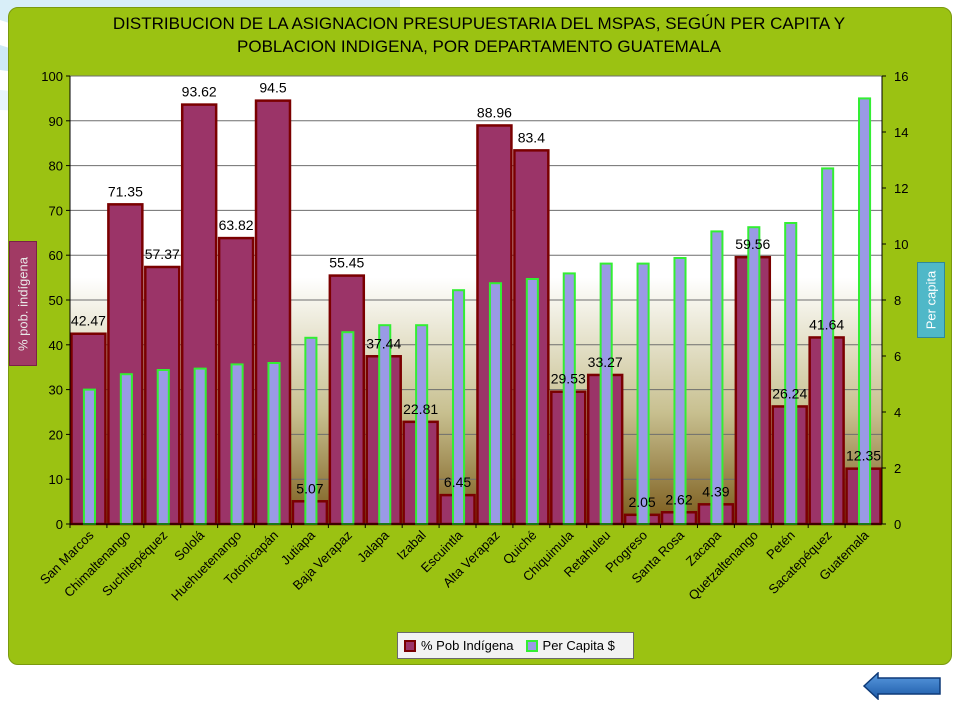 Image resolution: width=960 pixels, height=720 pixels. I want to click on back-arrow-icon, so click(901, 686).